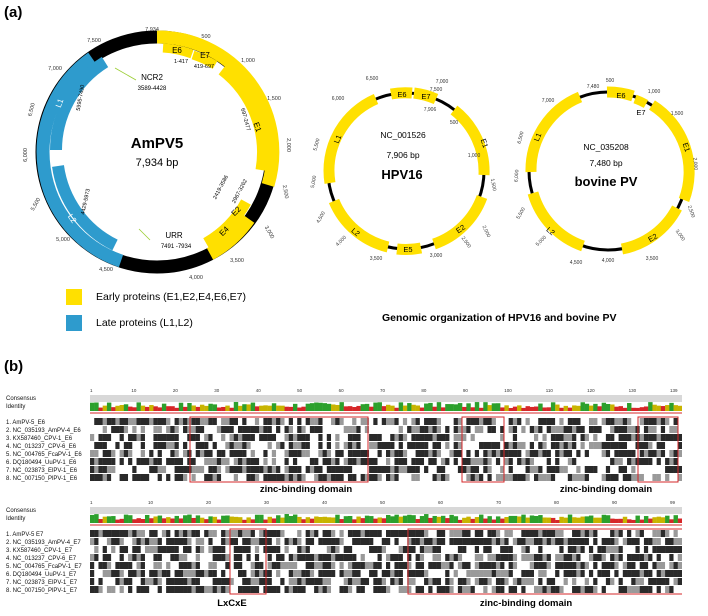  Describe the element at coordinates (674, 390) in the screenshot. I see `e6-ruler-tick: 139` at that location.